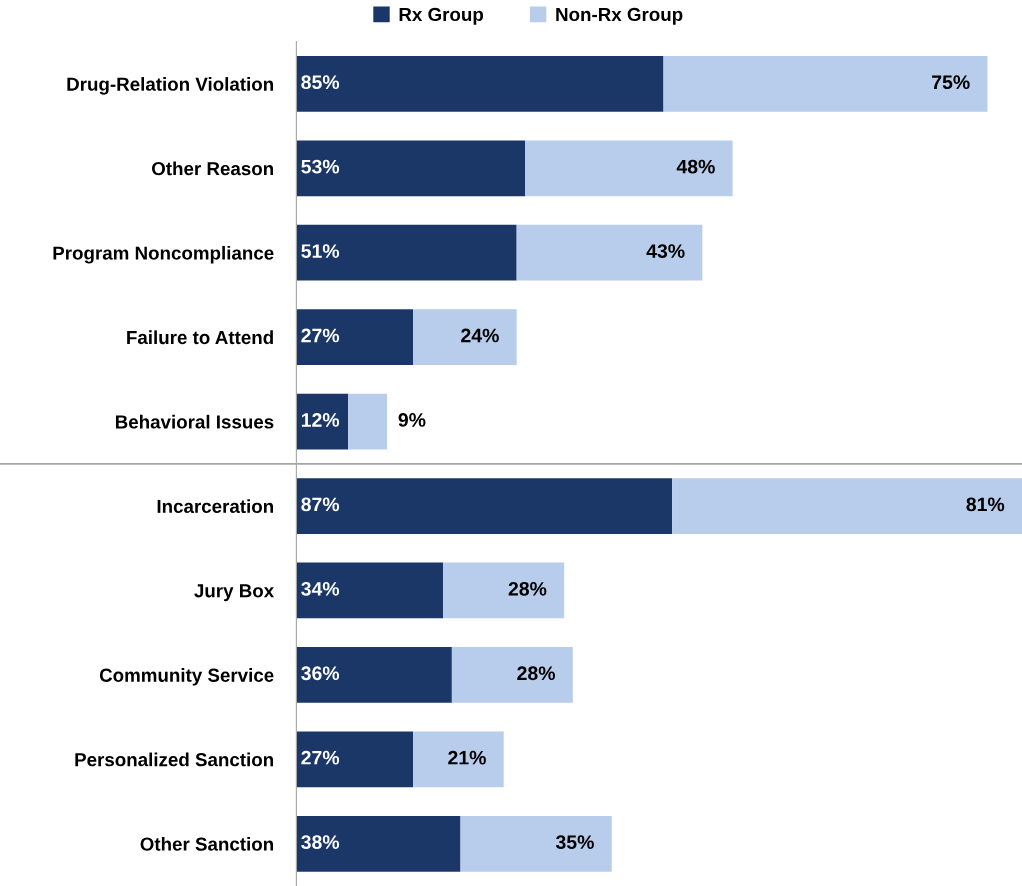 The image size is (1022, 886). Describe the element at coordinates (234, 593) in the screenshot. I see `y-tick-label: Jury Box` at that location.